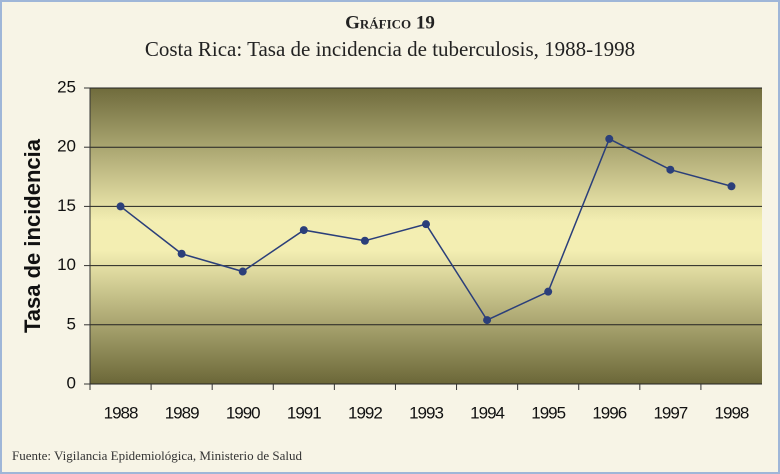 The image size is (780, 474). I want to click on x-tick-label: 1991, so click(304, 412).